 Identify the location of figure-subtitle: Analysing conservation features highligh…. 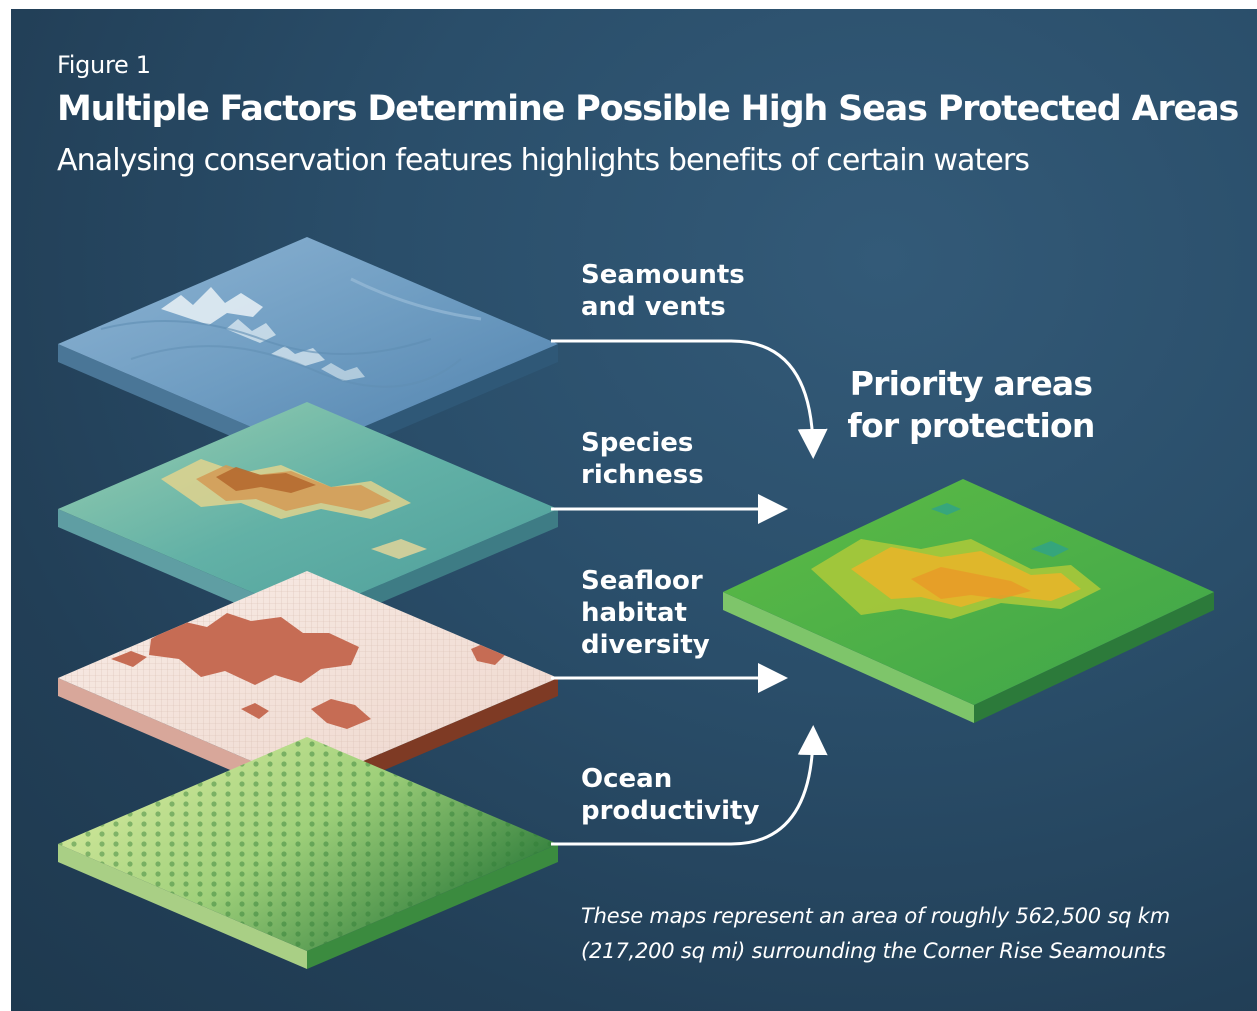
(543, 160).